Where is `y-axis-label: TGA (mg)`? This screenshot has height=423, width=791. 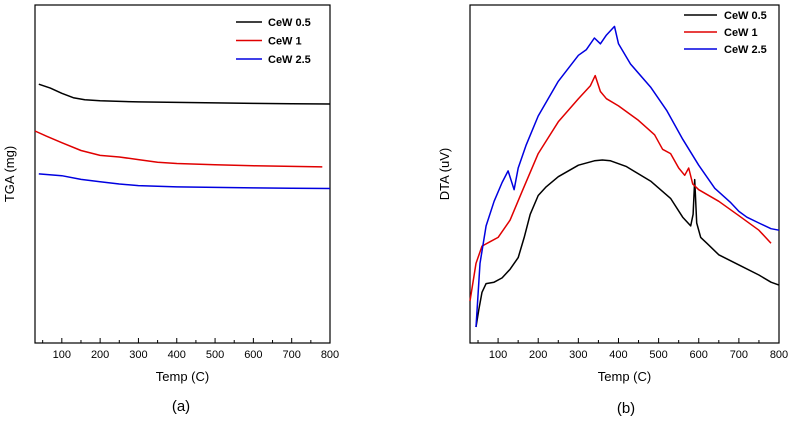
y-axis-label: TGA (mg) is located at coordinates (9, 174).